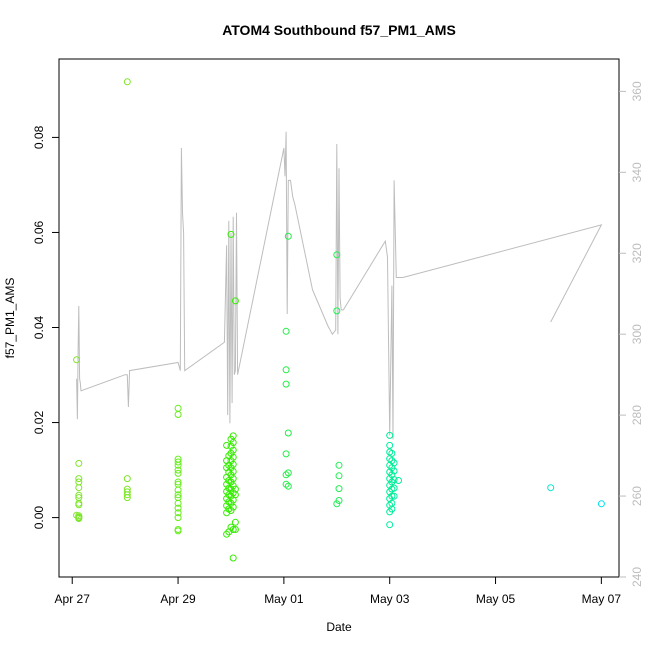 The height and width of the screenshot is (650, 650). I want to click on y-tick-label-3: 0.06, so click(39, 232).